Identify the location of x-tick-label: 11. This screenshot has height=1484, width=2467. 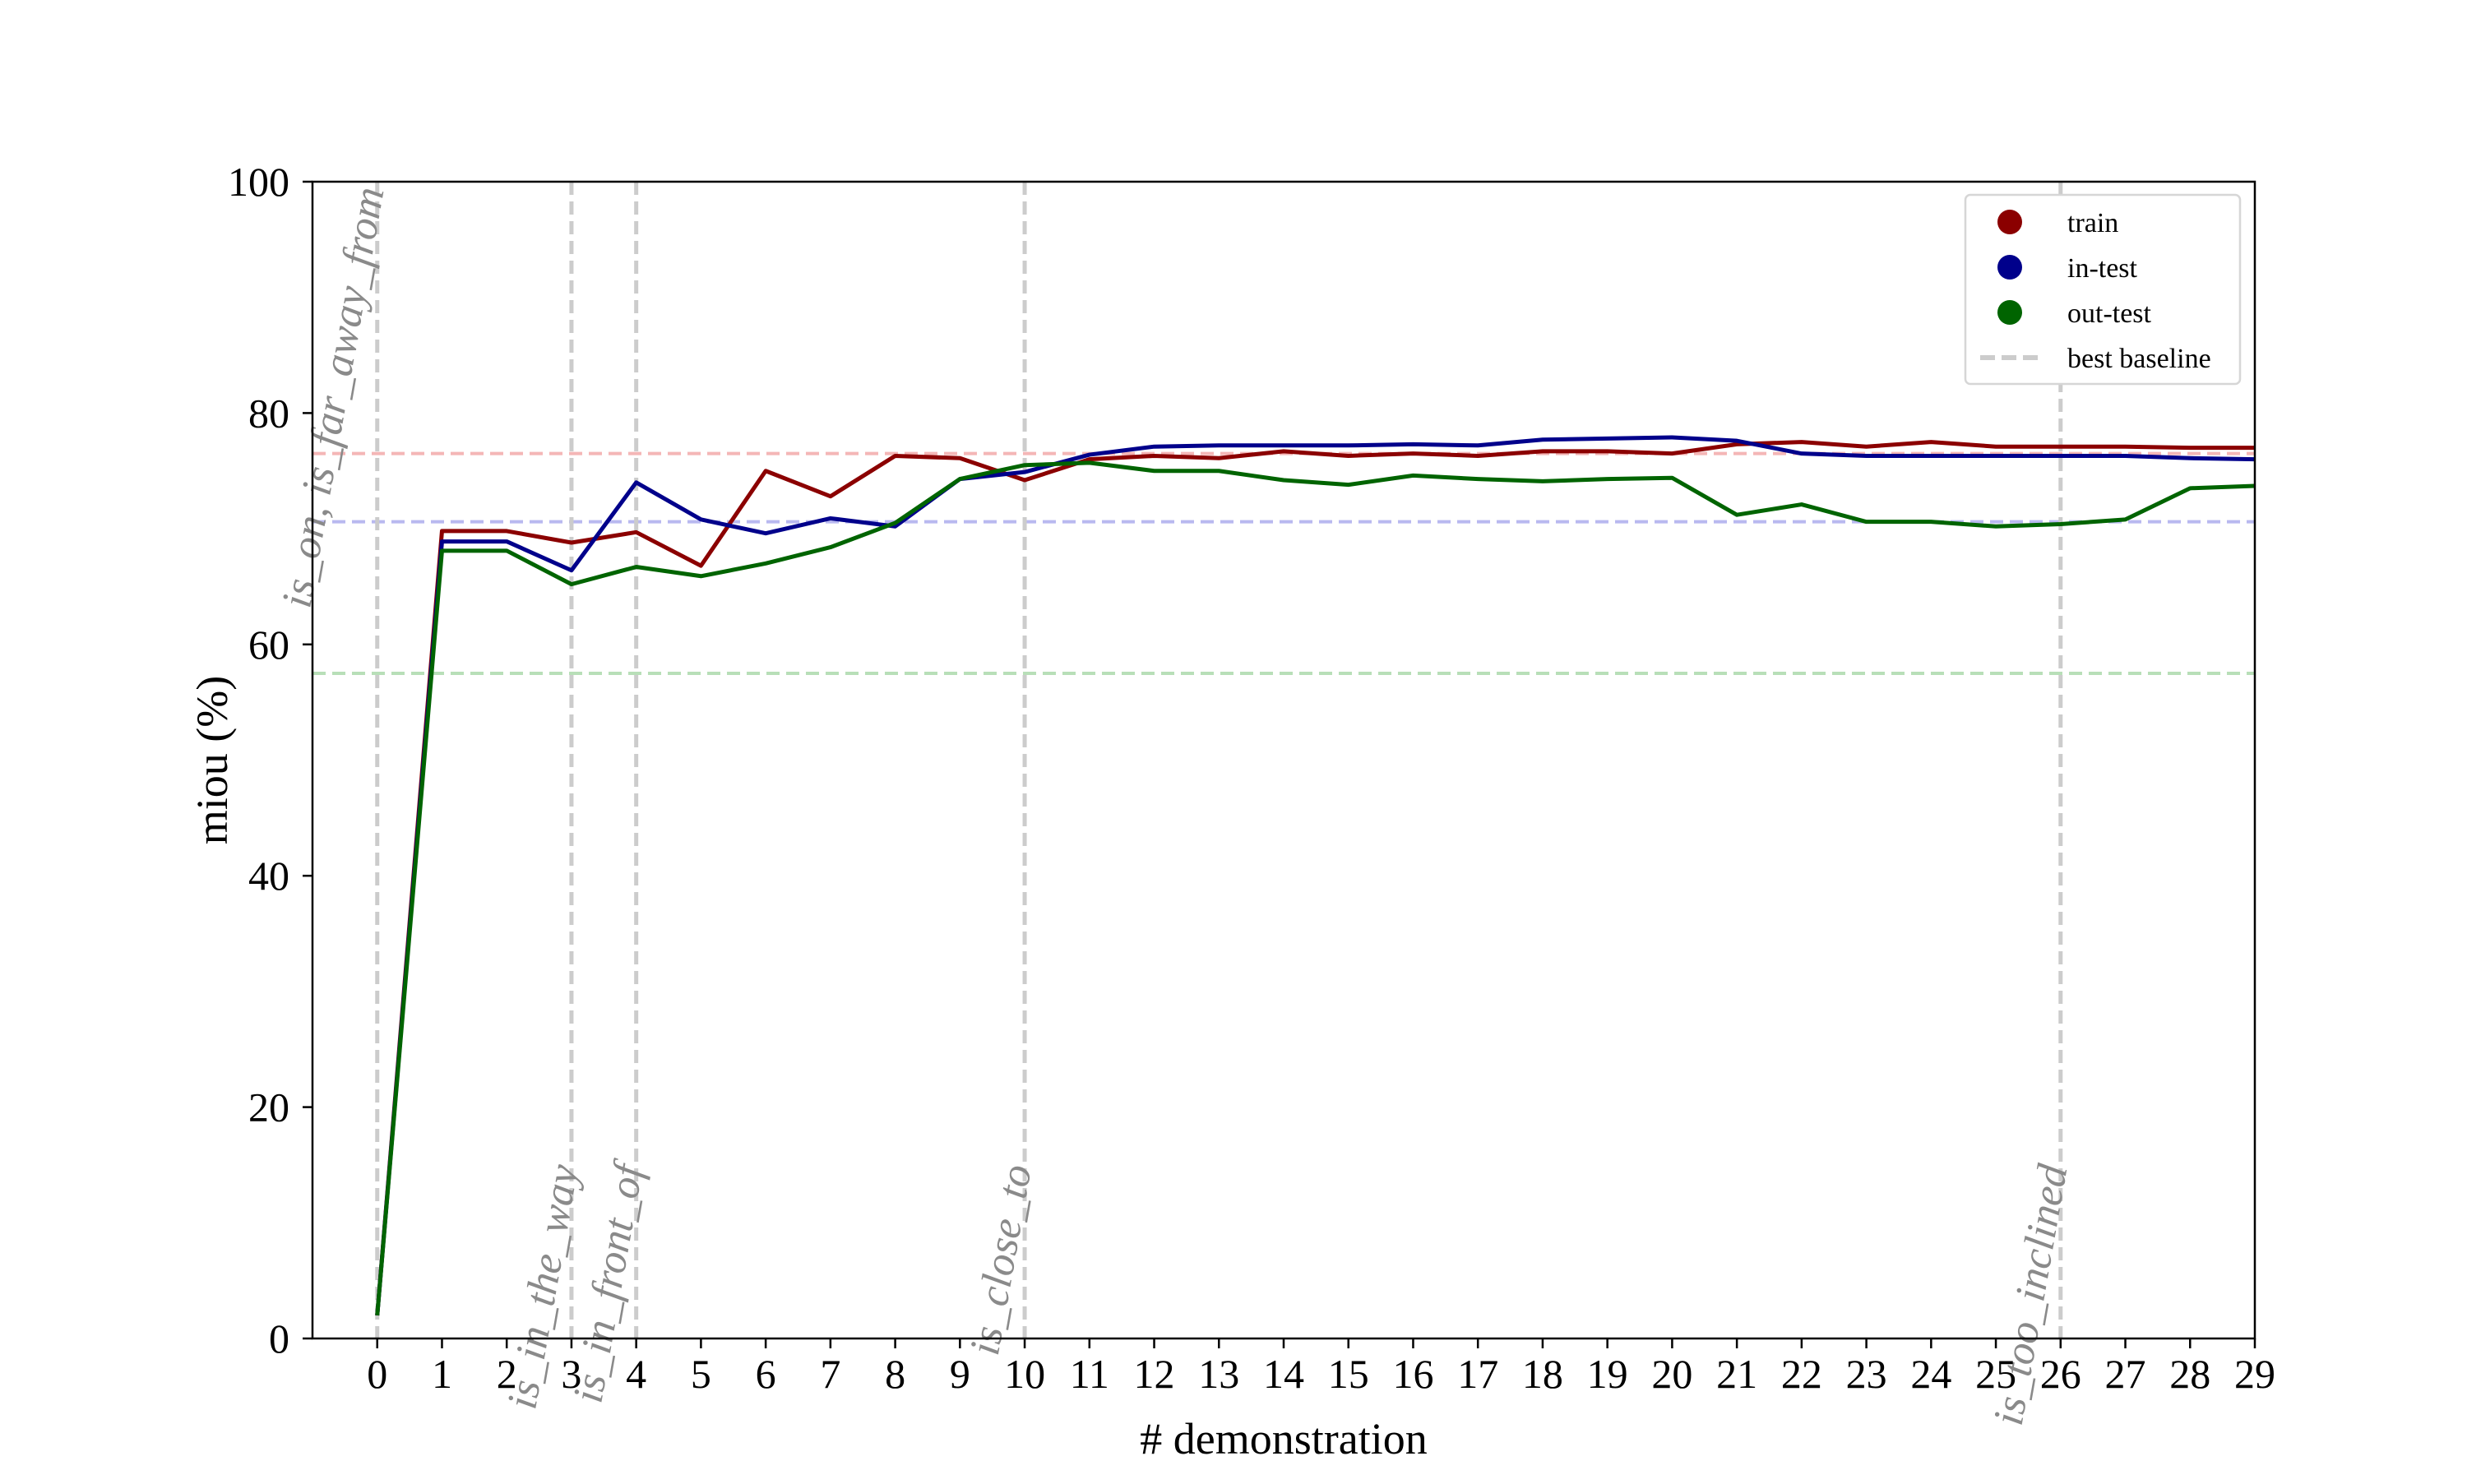
(1090, 1374).